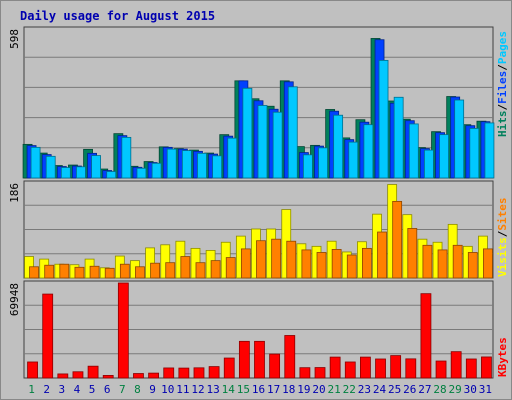 This screenshot has width=512, height=400. I want to click on day-label-15: 15, so click(243, 389).